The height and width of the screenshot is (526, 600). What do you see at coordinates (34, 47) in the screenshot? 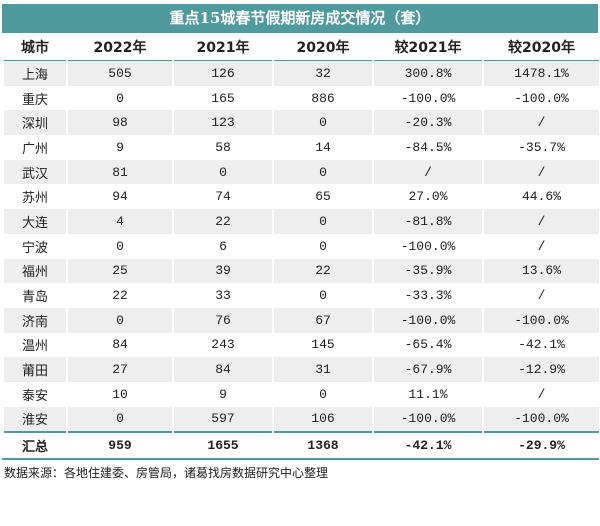
I see `header-cell: 城市` at bounding box center [34, 47].